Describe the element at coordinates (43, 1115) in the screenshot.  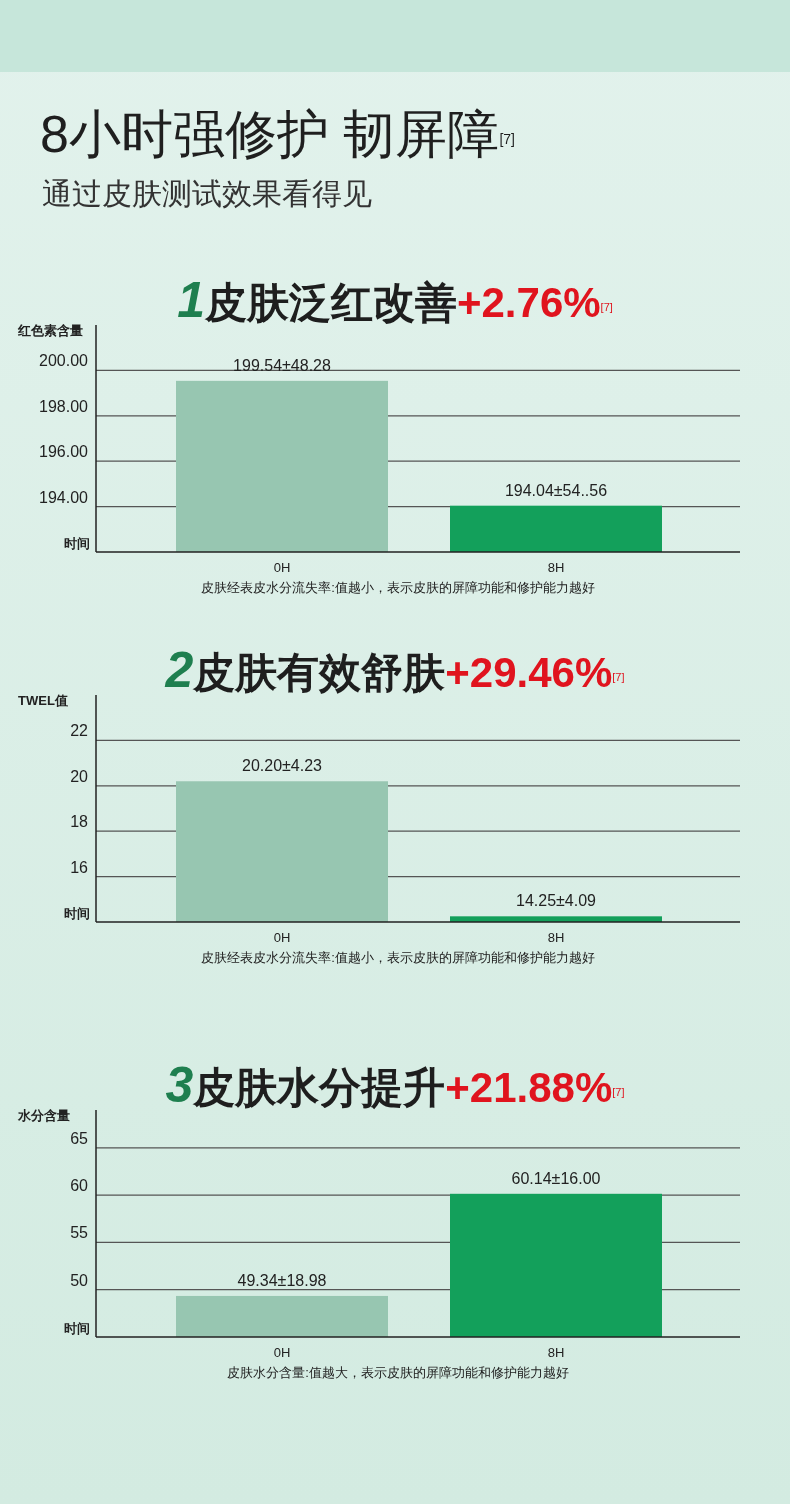
I see `y-axis-title: 水分含量` at that location.